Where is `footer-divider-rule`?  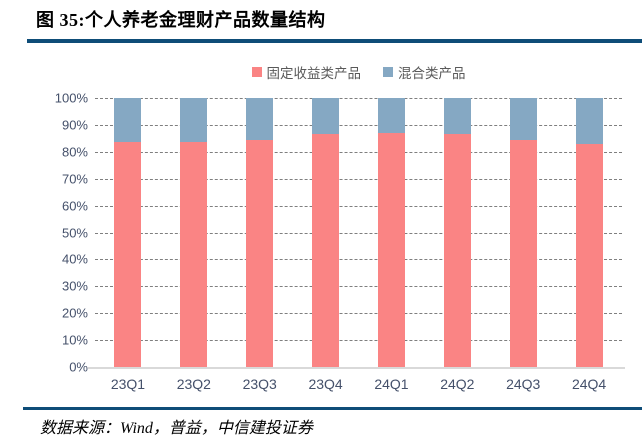
footer-divider-rule is located at coordinates (332, 408).